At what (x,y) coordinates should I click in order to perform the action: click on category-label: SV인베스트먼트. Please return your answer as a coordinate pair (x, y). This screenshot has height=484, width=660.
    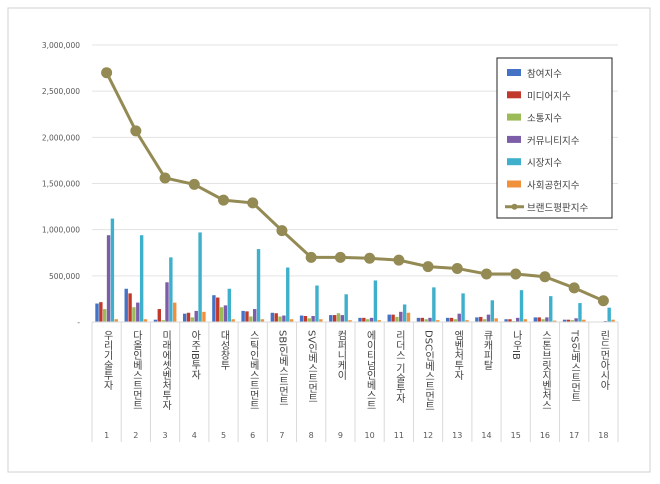
    Looking at the image, I should click on (312, 366).